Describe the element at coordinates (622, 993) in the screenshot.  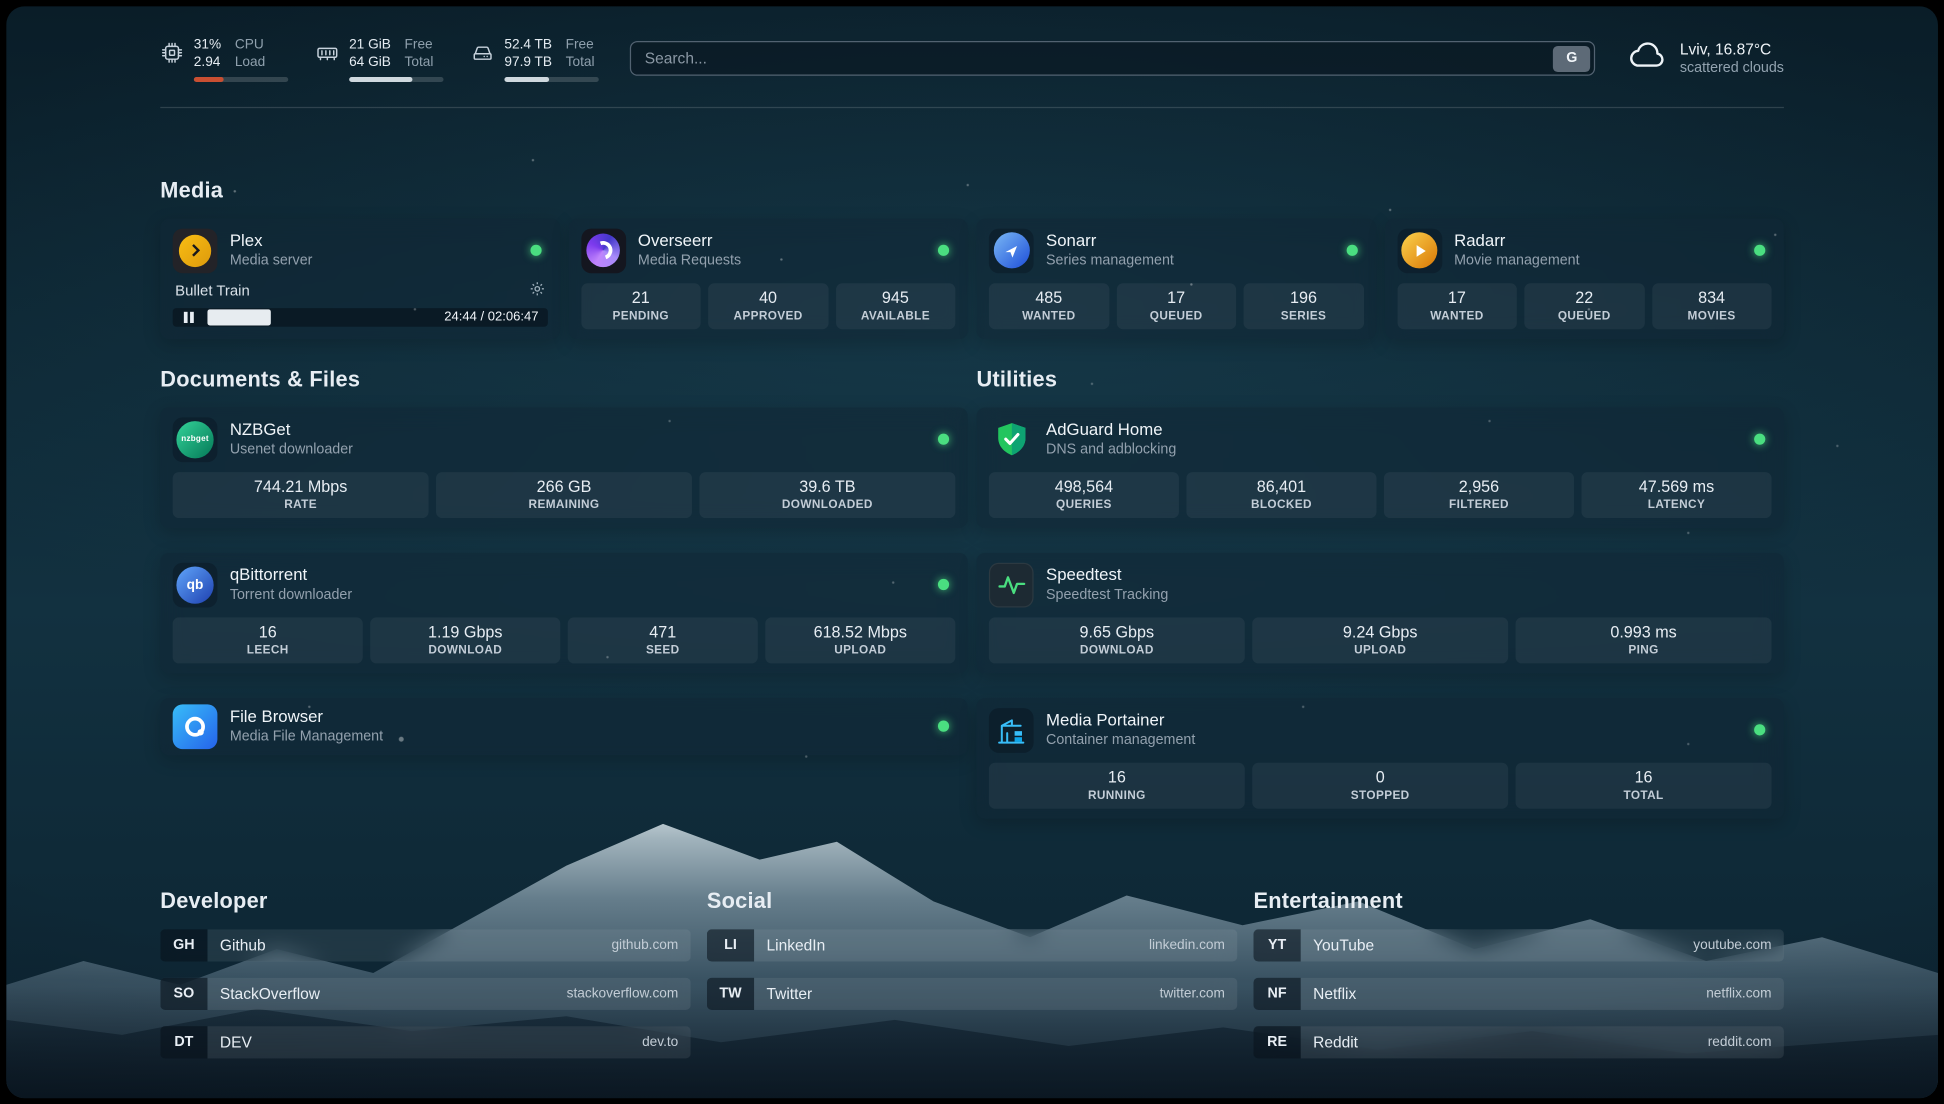
I see `bookmark-url: stackoverflow.com` at that location.